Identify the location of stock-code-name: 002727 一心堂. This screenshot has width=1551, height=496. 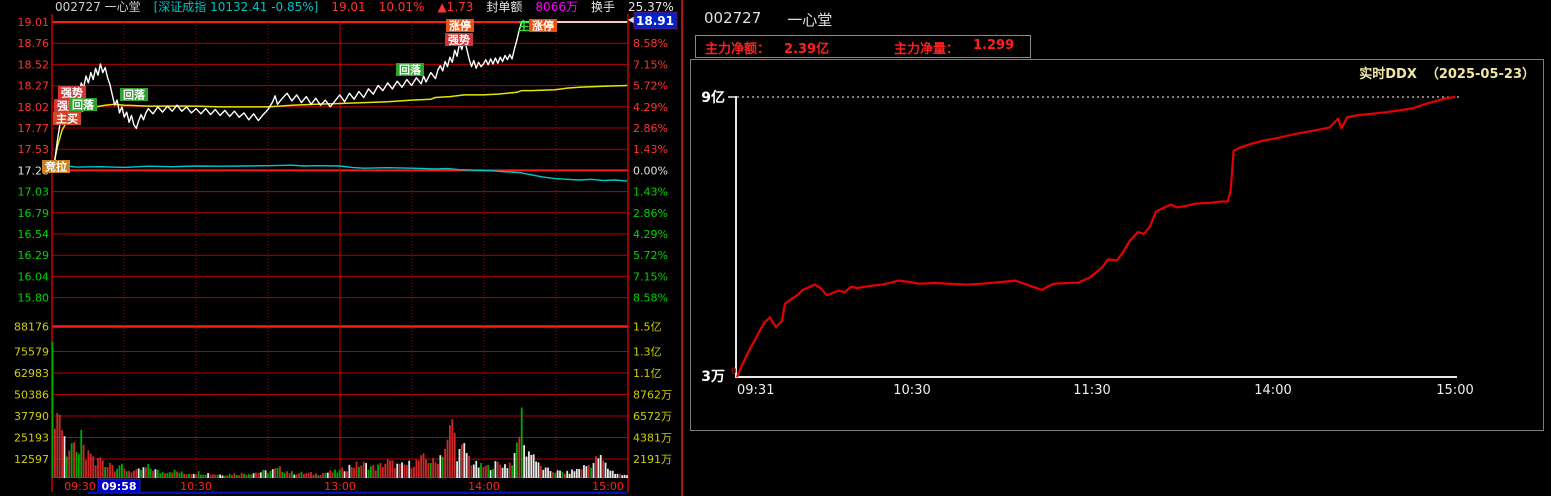
(98, 7).